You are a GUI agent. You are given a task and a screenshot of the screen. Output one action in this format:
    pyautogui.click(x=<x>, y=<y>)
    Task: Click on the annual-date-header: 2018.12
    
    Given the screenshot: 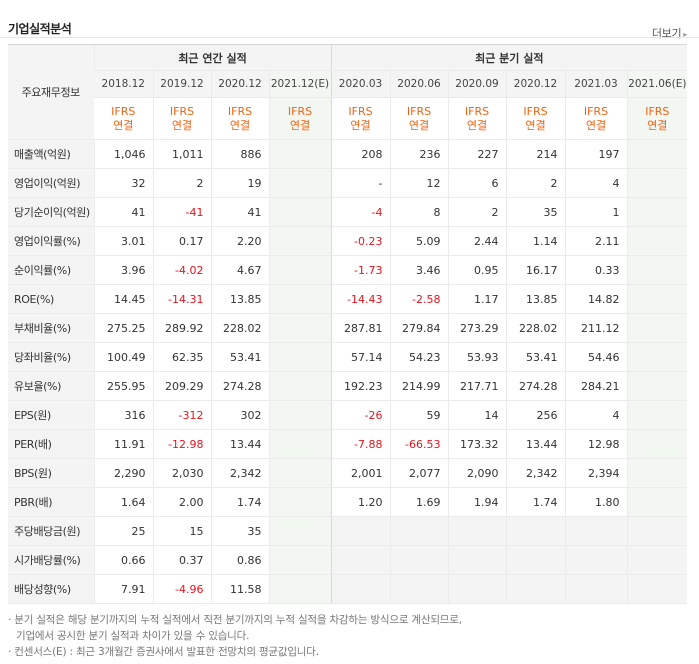 What is the action you would take?
    pyautogui.click(x=123, y=84)
    